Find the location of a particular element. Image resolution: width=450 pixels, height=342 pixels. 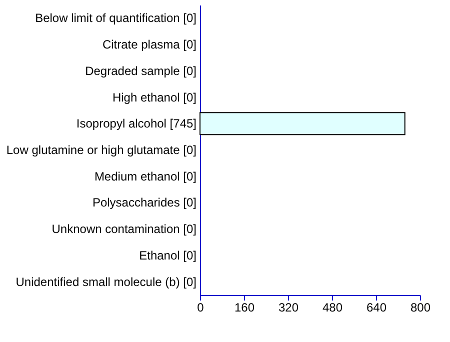

x-tick-label: 160 is located at coordinates (244, 307).